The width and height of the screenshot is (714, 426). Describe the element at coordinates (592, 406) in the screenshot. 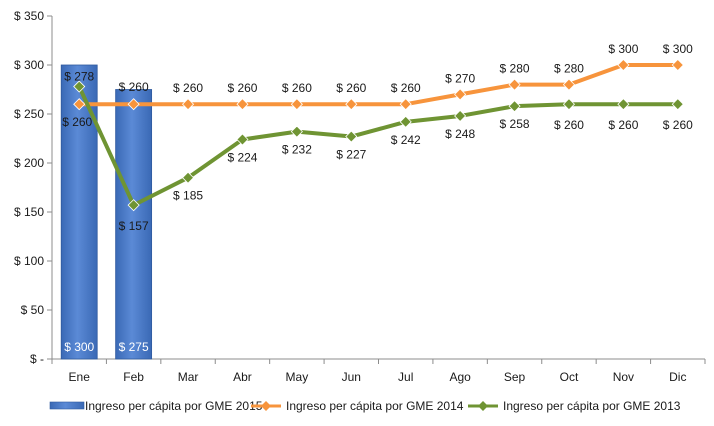

I see `legend-label: Ingreso per cápita por GME 2013` at that location.